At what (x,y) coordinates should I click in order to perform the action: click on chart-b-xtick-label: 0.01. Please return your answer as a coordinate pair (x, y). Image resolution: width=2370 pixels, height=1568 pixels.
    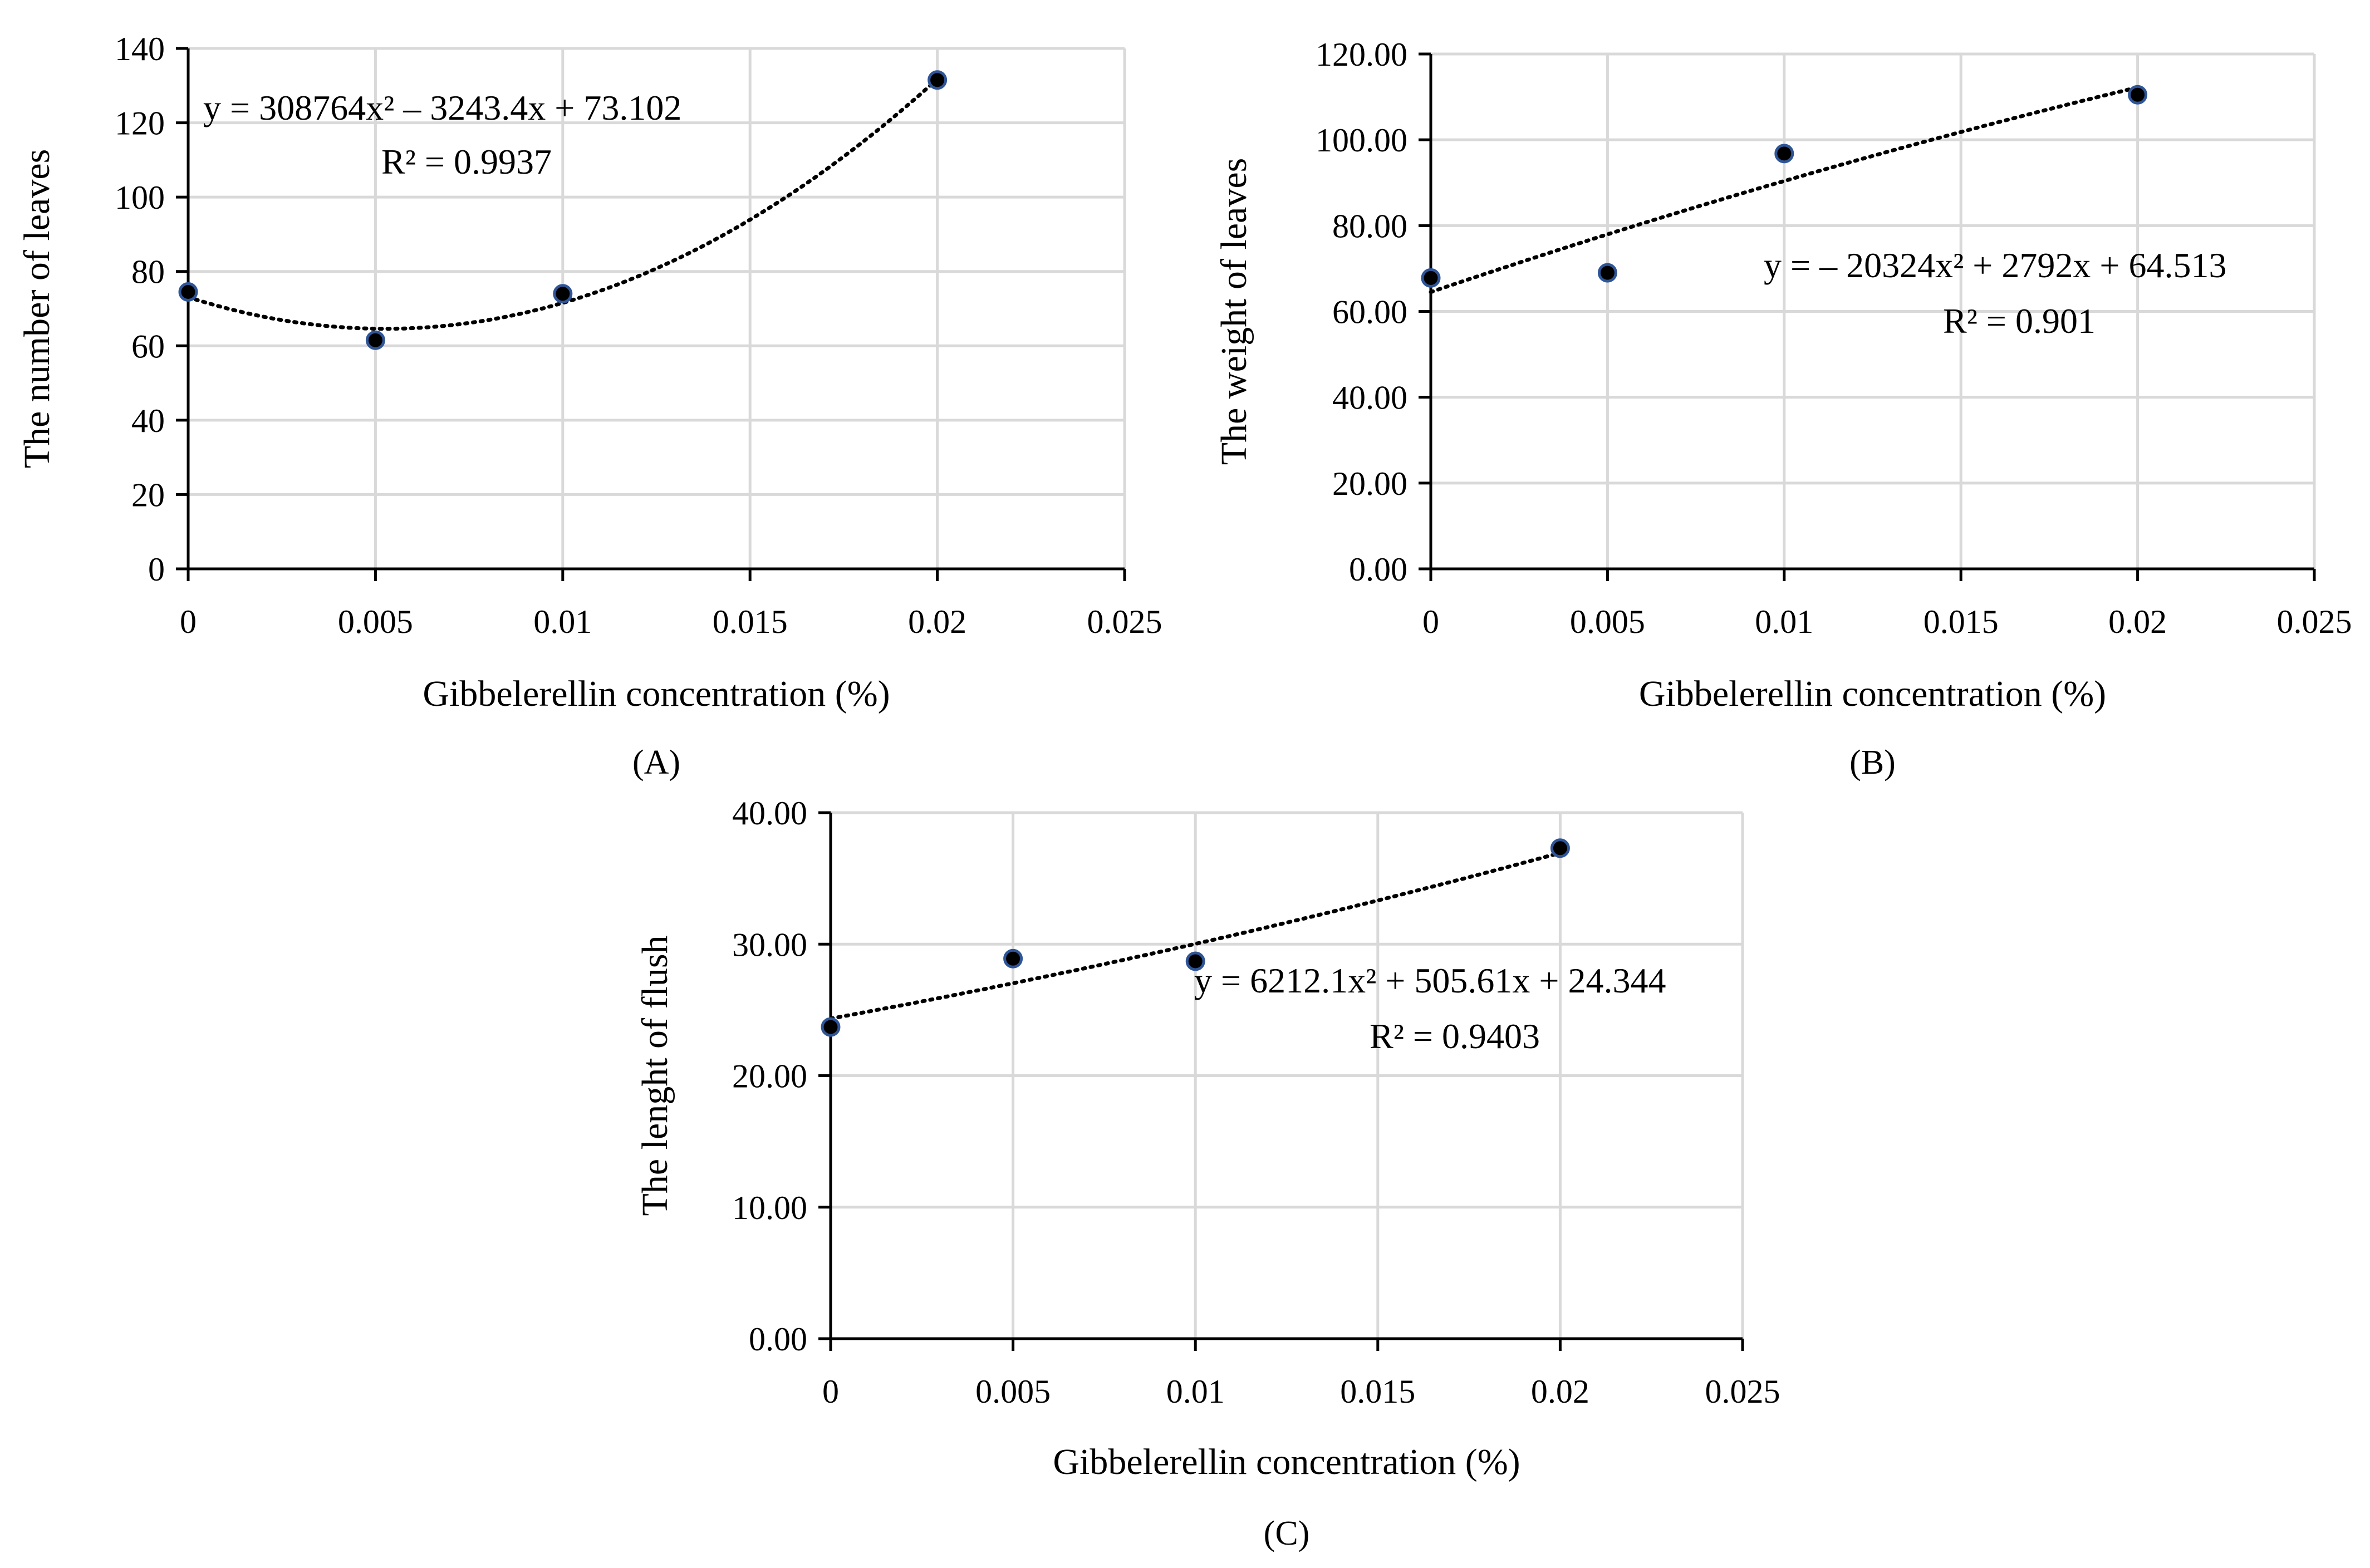
    Looking at the image, I should click on (1784, 621).